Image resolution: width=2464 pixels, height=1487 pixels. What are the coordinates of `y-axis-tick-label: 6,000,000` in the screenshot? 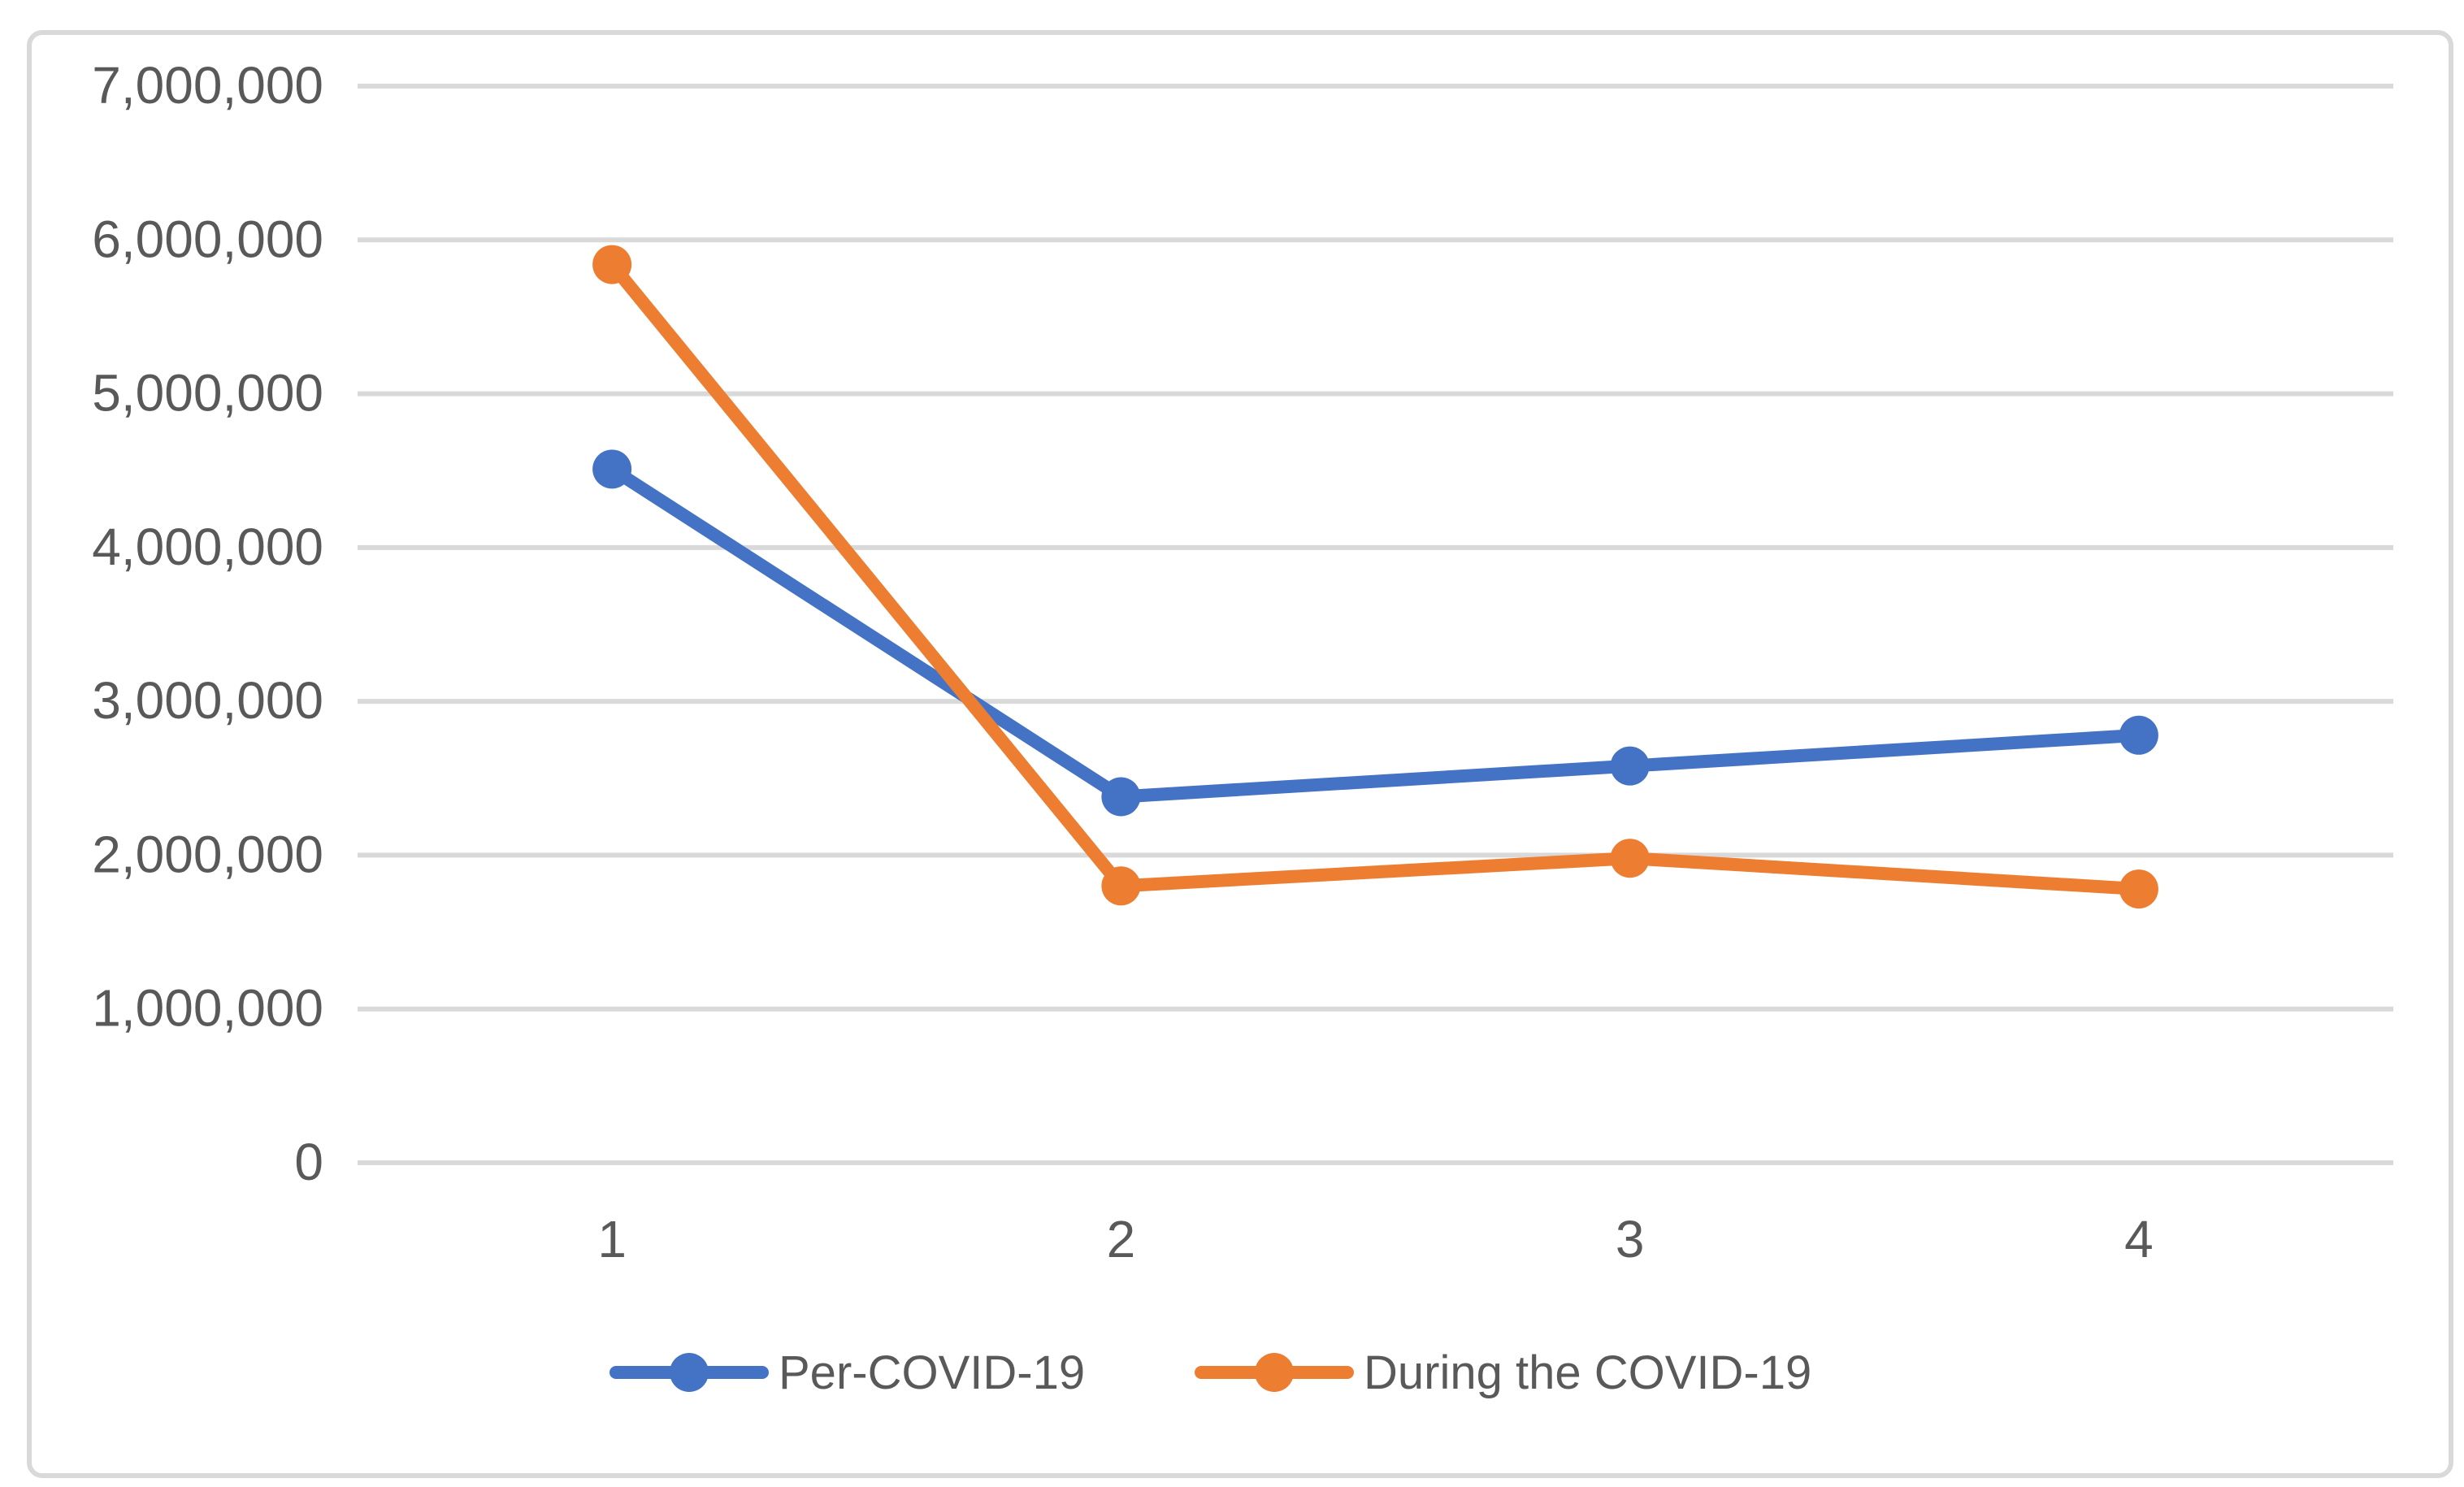 It's located at (207, 239).